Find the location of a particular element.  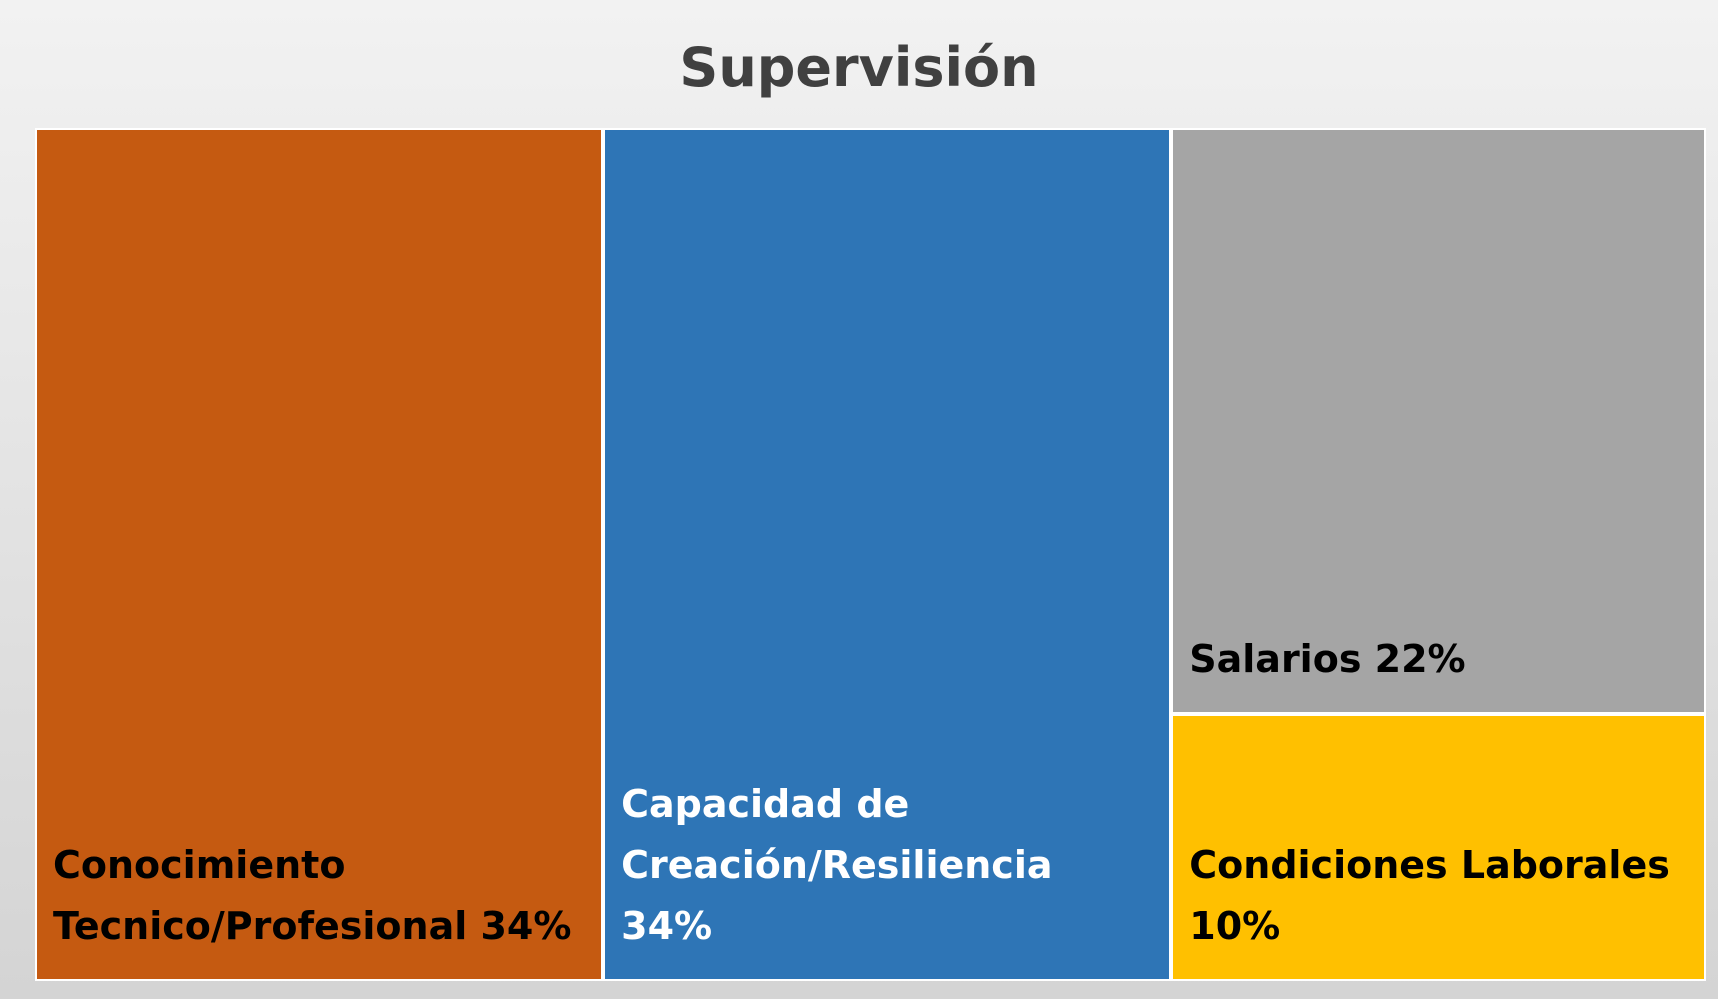

value-label: 10% is located at coordinates (1235, 926).